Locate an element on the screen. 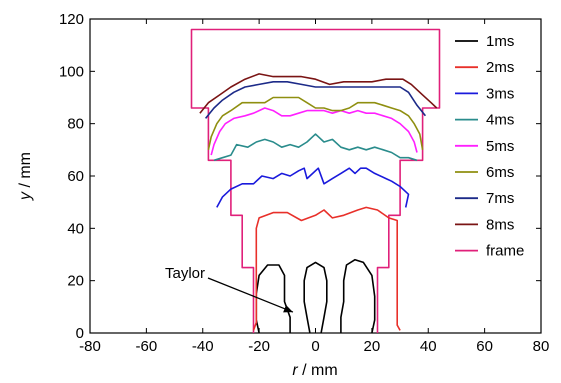  series-line-3ms is located at coordinates (313, 187).